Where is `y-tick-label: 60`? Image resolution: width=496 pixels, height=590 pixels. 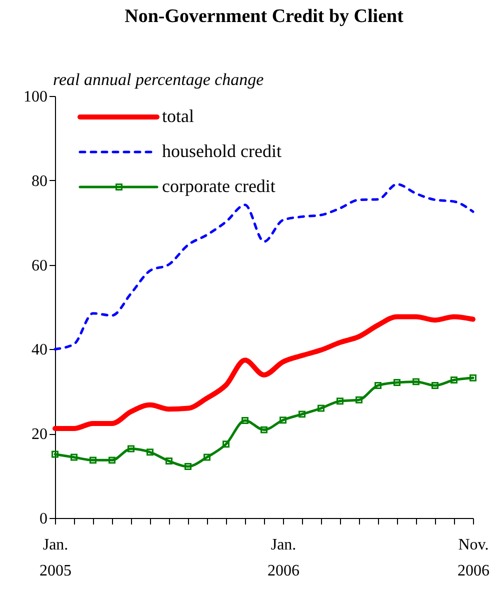 y-tick-label: 60 is located at coordinates (40, 265).